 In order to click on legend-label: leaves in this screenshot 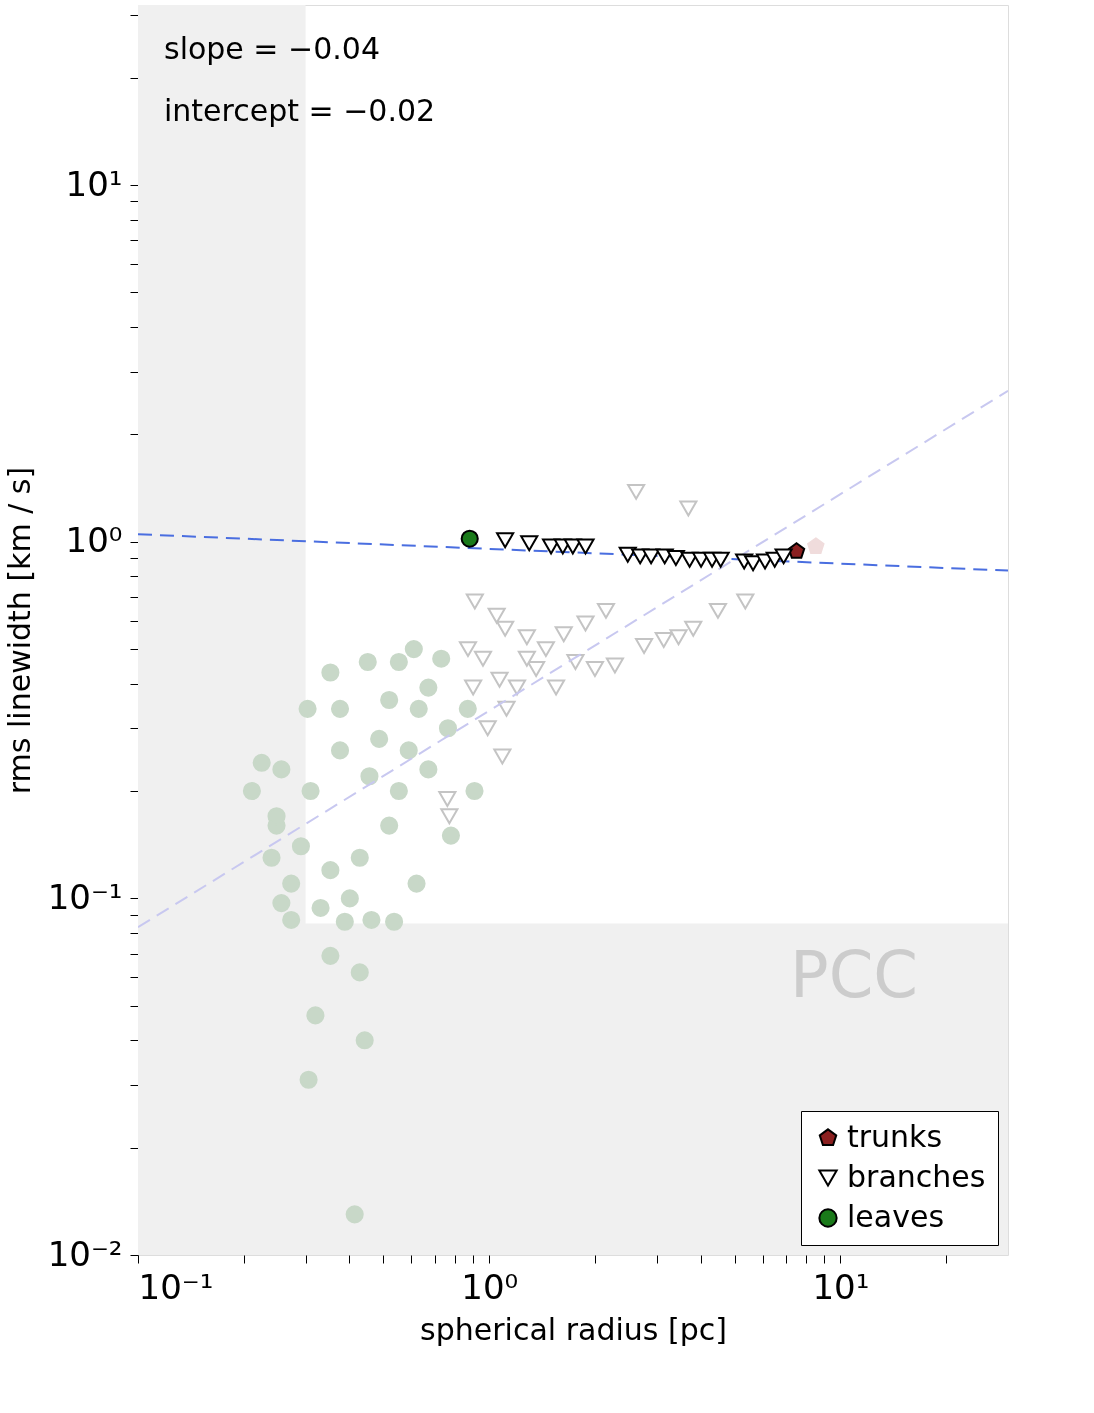, I will do `click(896, 1216)`.